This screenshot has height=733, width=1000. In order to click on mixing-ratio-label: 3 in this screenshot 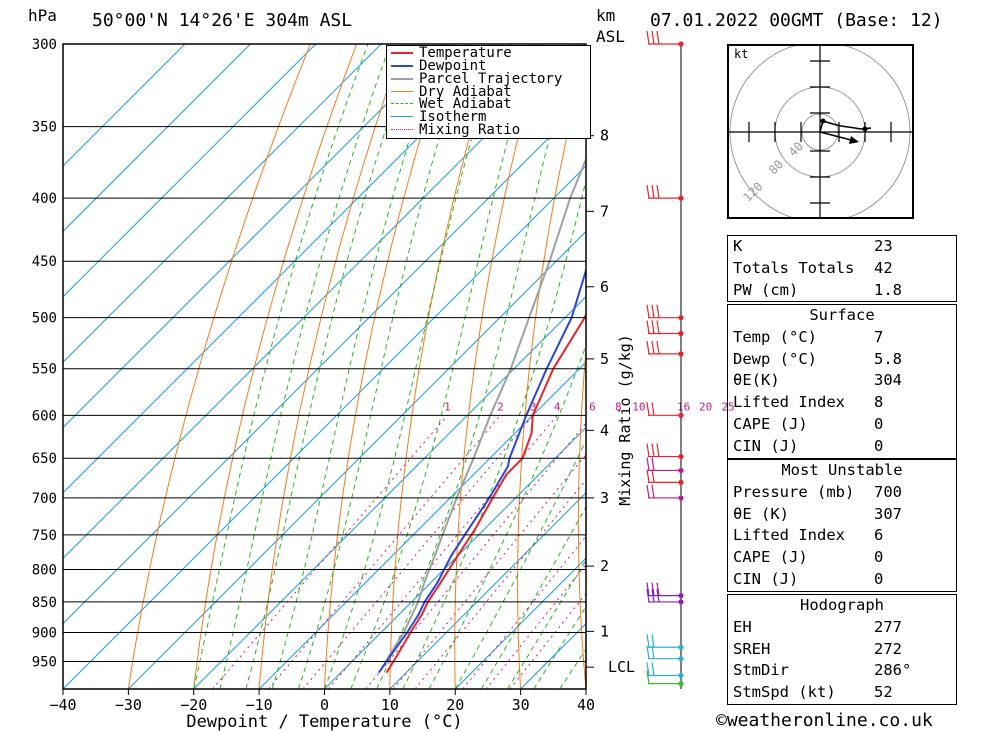, I will do `click(533, 406)`.